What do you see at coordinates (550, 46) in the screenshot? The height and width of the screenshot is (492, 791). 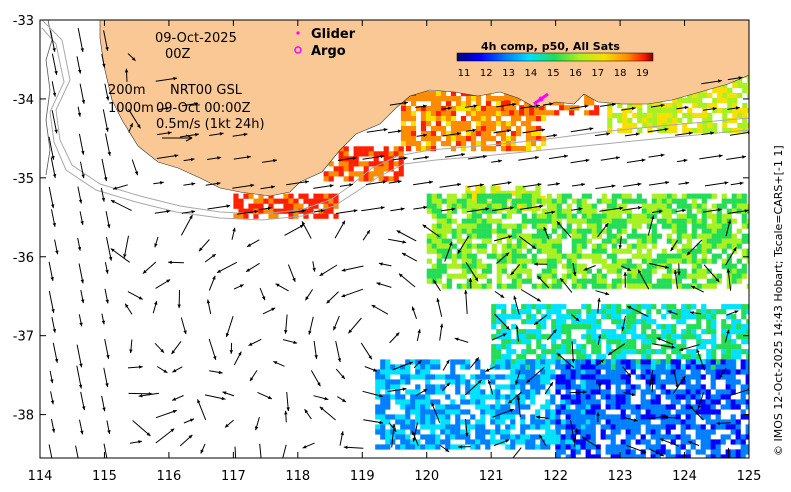 I see `colorbar-title: 4h comp, p50, All Sats` at bounding box center [550, 46].